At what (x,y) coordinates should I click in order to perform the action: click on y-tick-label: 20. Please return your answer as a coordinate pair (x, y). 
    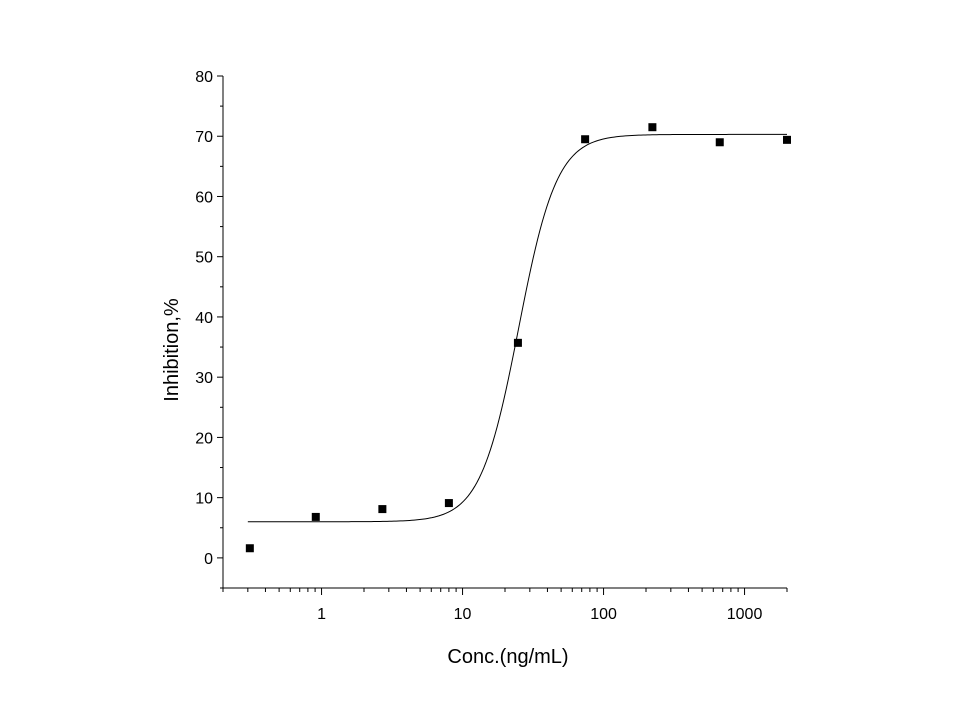
    Looking at the image, I should click on (204, 438).